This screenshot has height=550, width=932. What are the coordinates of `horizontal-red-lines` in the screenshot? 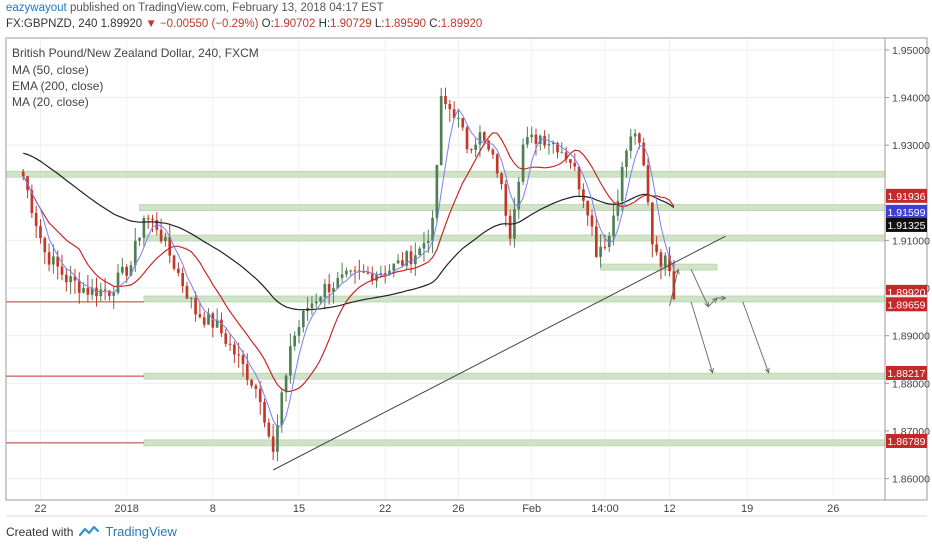 It's located at (75, 372).